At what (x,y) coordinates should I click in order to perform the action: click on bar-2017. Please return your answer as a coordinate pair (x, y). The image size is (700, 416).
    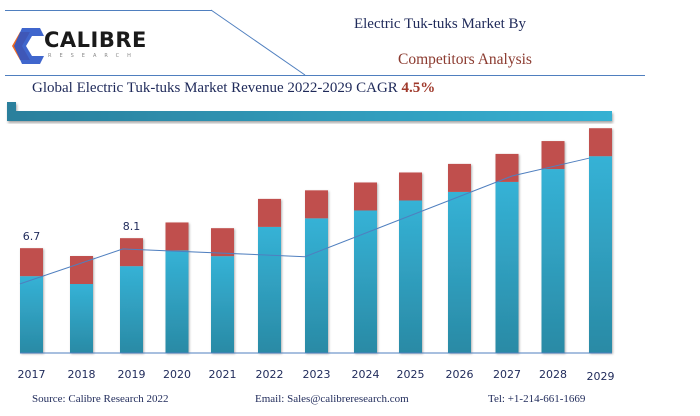
    Looking at the image, I should click on (31, 300).